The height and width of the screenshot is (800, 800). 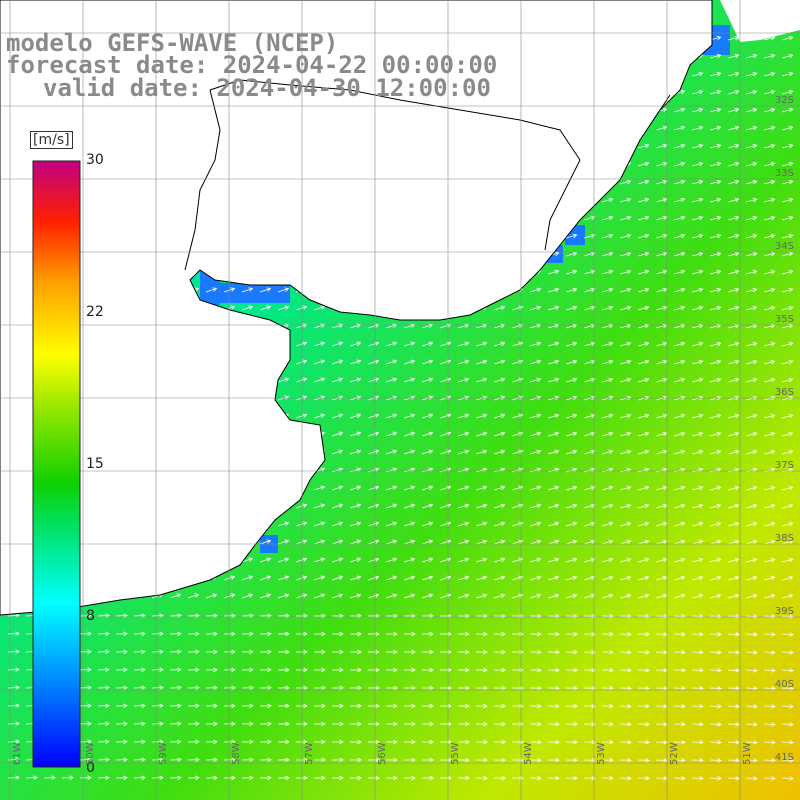 I want to click on lon-label: 60W, so click(x=90, y=753).